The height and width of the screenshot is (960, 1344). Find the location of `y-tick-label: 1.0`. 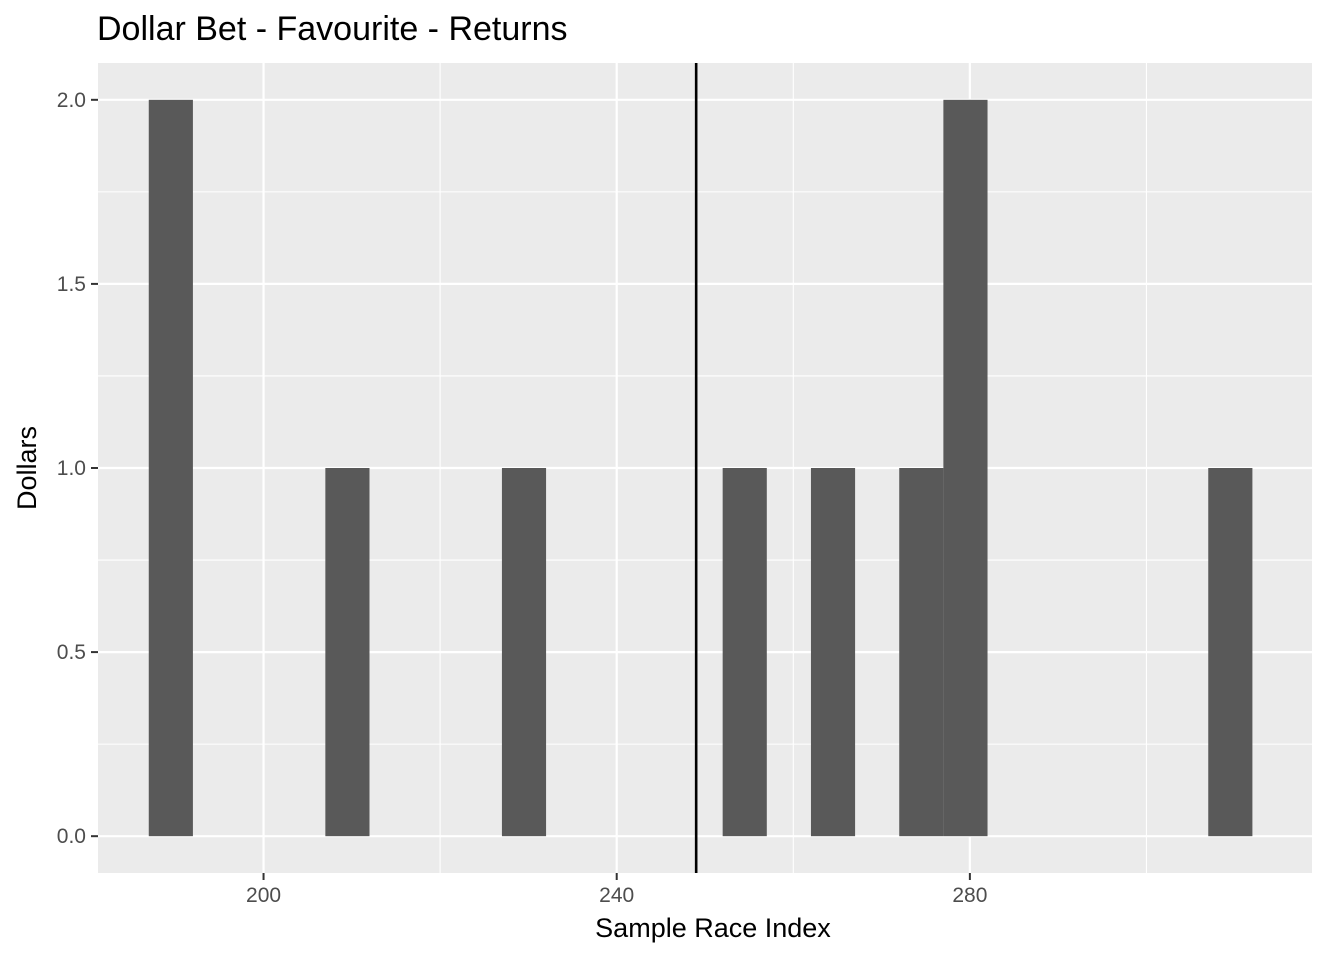

y-tick-label: 1.0 is located at coordinates (71, 468).